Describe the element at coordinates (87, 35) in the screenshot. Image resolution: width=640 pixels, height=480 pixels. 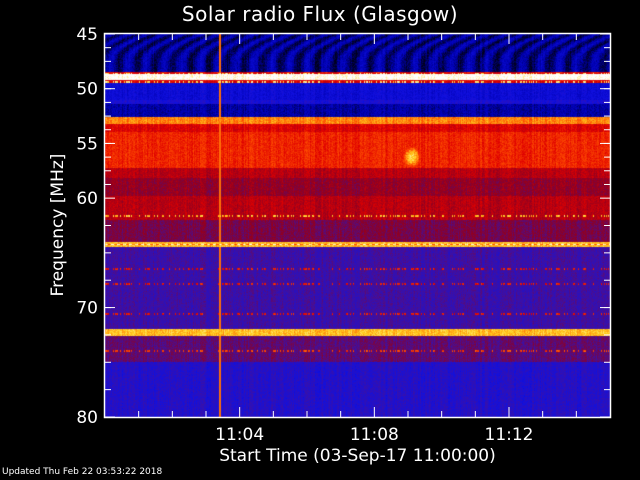
I see `y-tick-label: 45` at that location.